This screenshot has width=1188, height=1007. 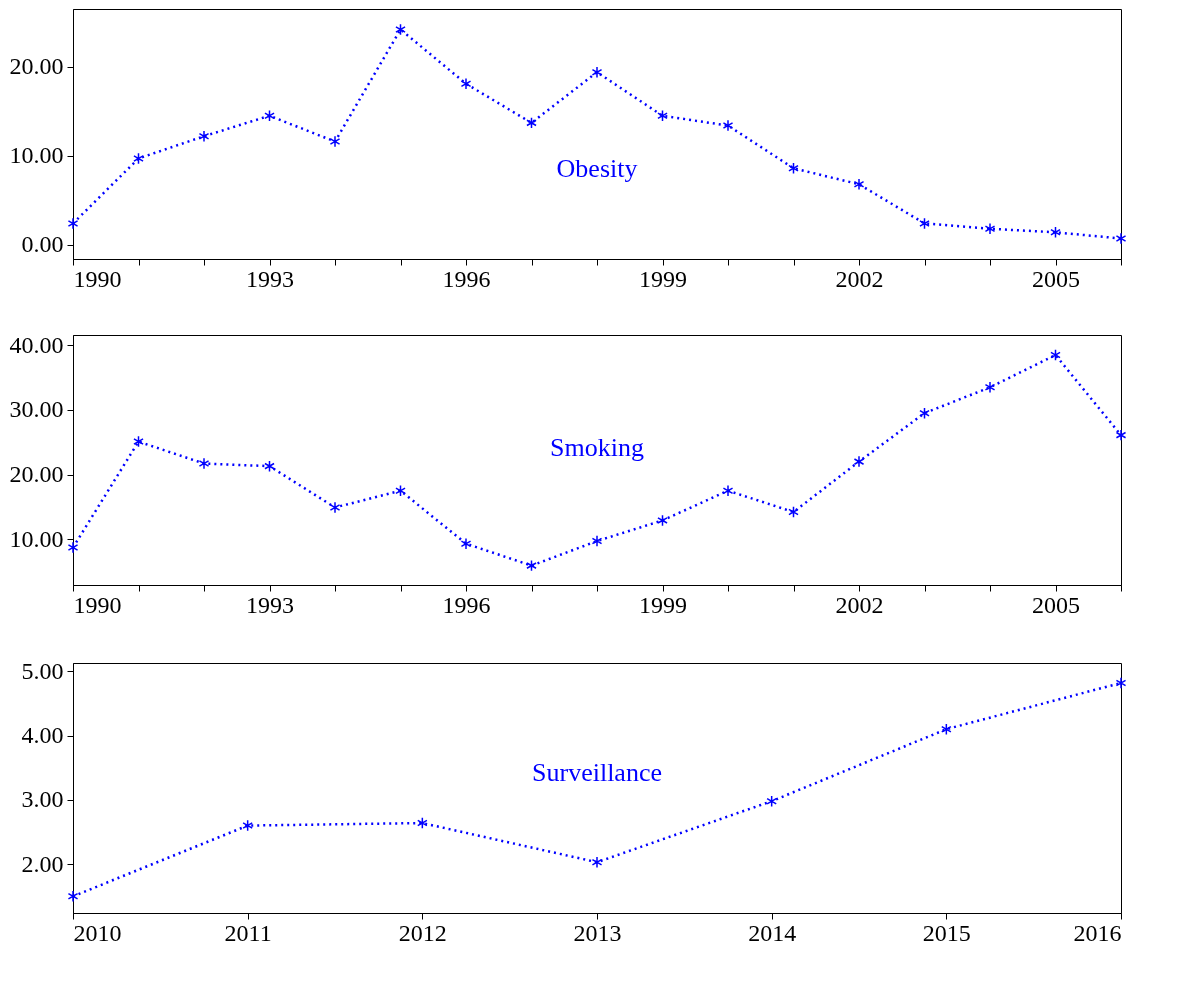 I want to click on text: Smoking, so click(x=597, y=447).